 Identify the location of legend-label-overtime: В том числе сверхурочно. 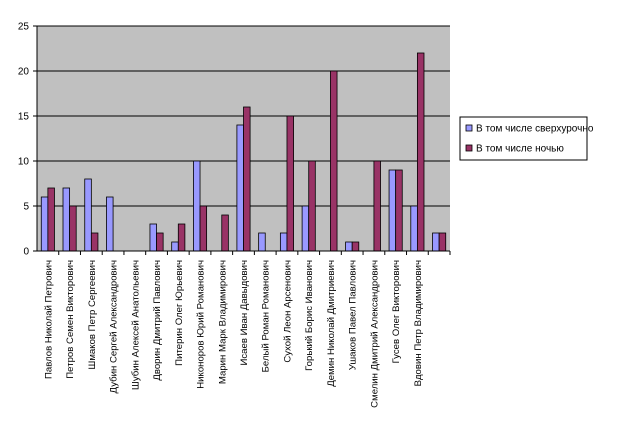
(535, 129).